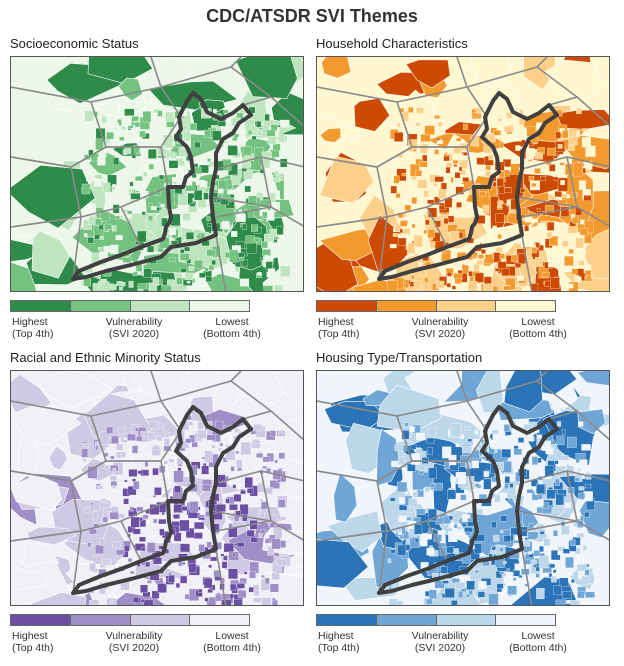 This screenshot has height=666, width=624. I want to click on legend-swatch-high, so click(100, 620).